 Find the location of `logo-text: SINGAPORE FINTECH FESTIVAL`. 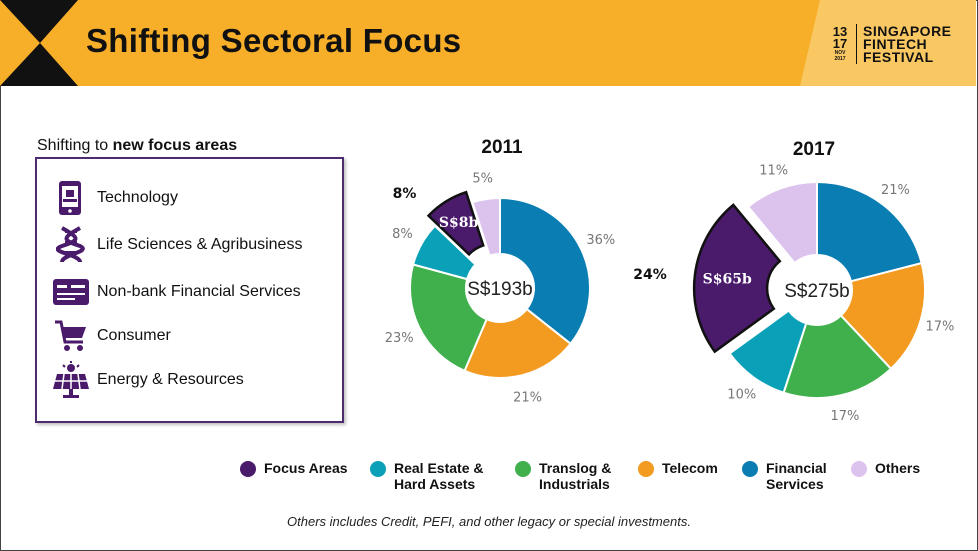

logo-text: SINGAPORE FINTECH FESTIVAL is located at coordinates (907, 43).